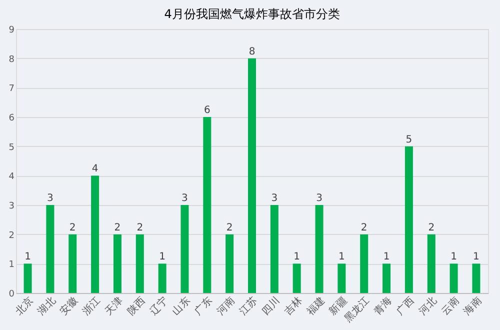  Describe the element at coordinates (181, 306) in the screenshot. I see `x-tick-label: 山东` at that location.